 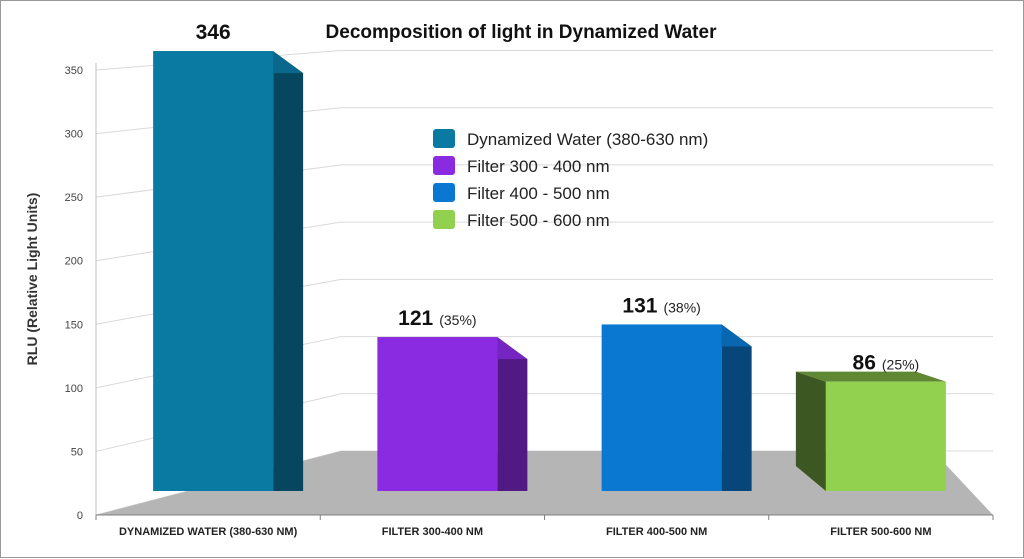 What do you see at coordinates (538, 193) in the screenshot?
I see `legend-label: Filter 400 - 500 nm` at bounding box center [538, 193].